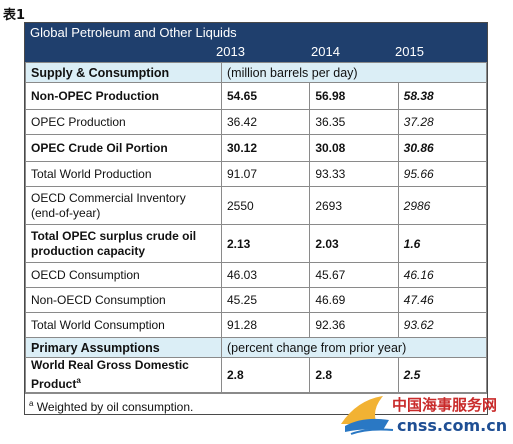  Describe the element at coordinates (422, 415) in the screenshot. I see `watermark: 中国海事服务网 cnss.com.cn` at that location.